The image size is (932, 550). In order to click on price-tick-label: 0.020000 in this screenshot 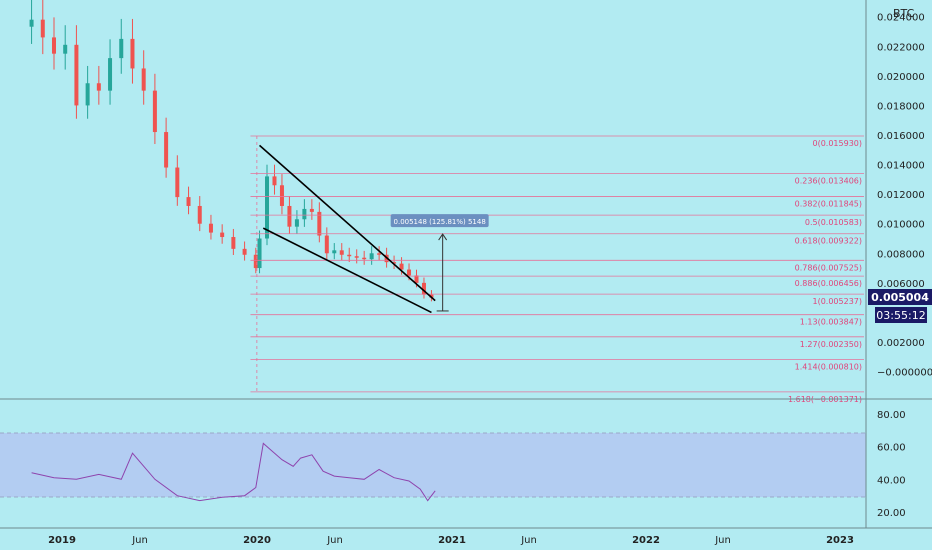, I will do `click(901, 77)`.